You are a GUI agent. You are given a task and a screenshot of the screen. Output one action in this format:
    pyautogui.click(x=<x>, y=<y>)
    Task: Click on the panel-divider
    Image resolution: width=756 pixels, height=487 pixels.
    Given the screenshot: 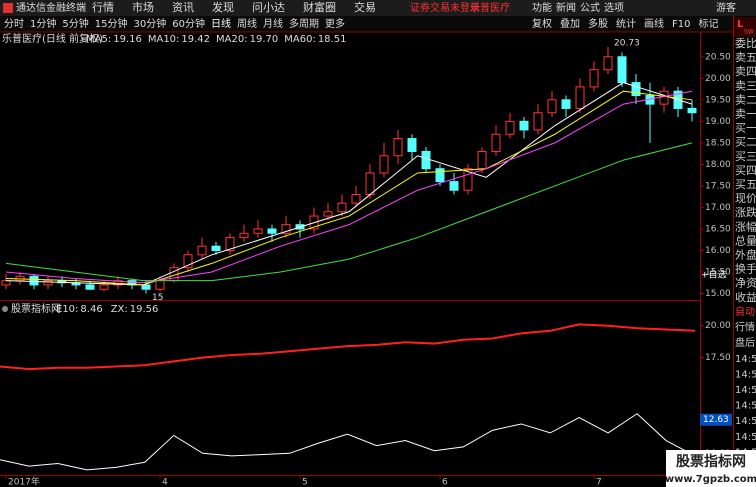 What is the action you would take?
    pyautogui.click(x=350, y=300)
    